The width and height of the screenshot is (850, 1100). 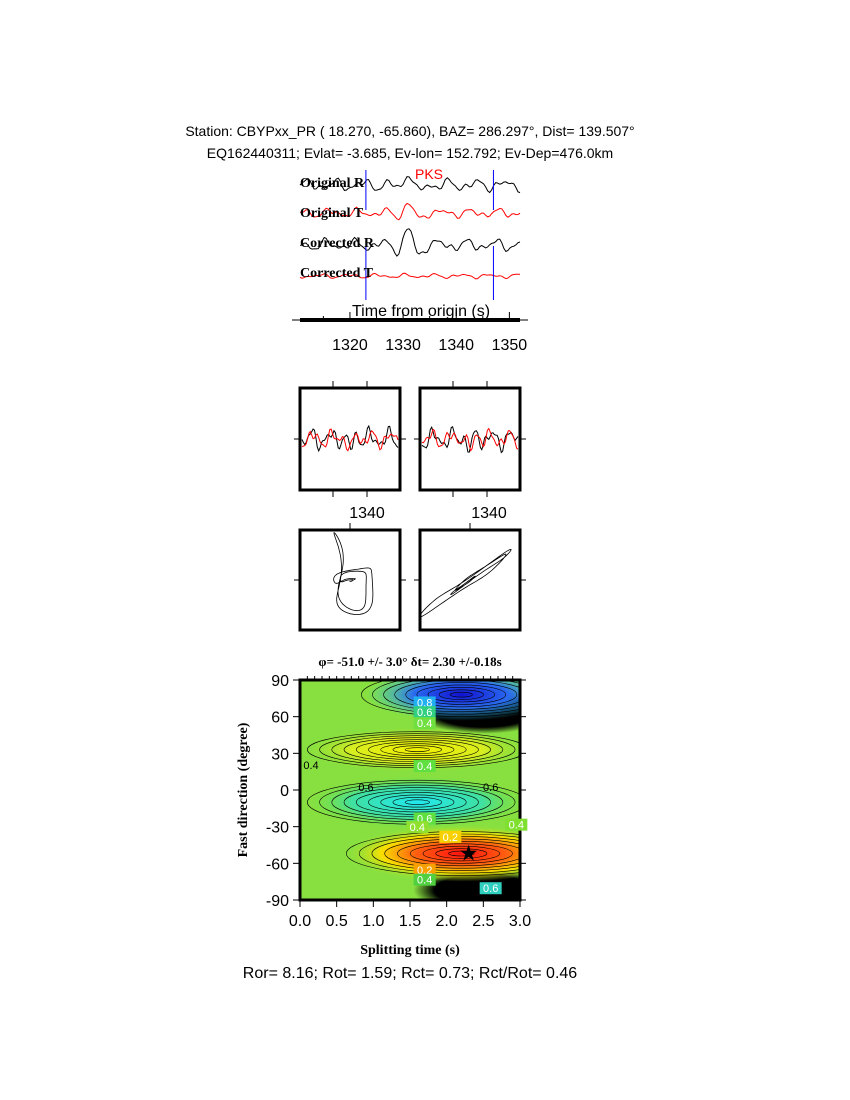 What do you see at coordinates (280, 754) in the screenshot?
I see `y-tick-label: 30` at bounding box center [280, 754].